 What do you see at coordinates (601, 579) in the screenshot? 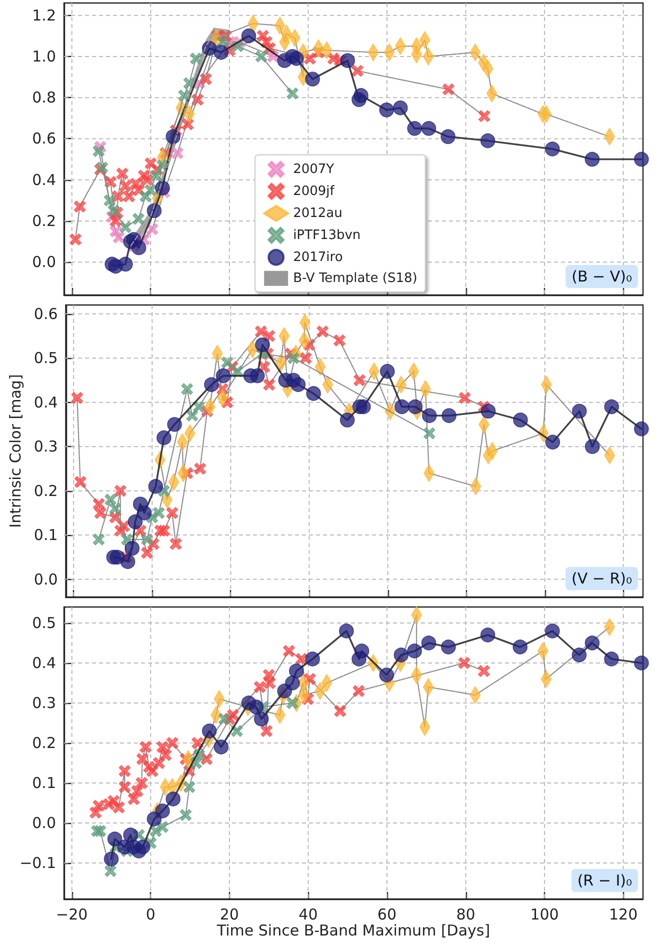
I see `annotation: (V − R)₀` at bounding box center [601, 579].